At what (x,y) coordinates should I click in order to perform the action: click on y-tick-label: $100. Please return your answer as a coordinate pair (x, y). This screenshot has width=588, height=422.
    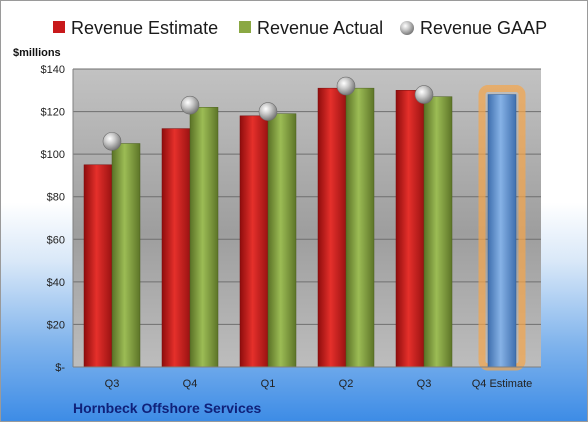
    Looking at the image, I should click on (53, 155).